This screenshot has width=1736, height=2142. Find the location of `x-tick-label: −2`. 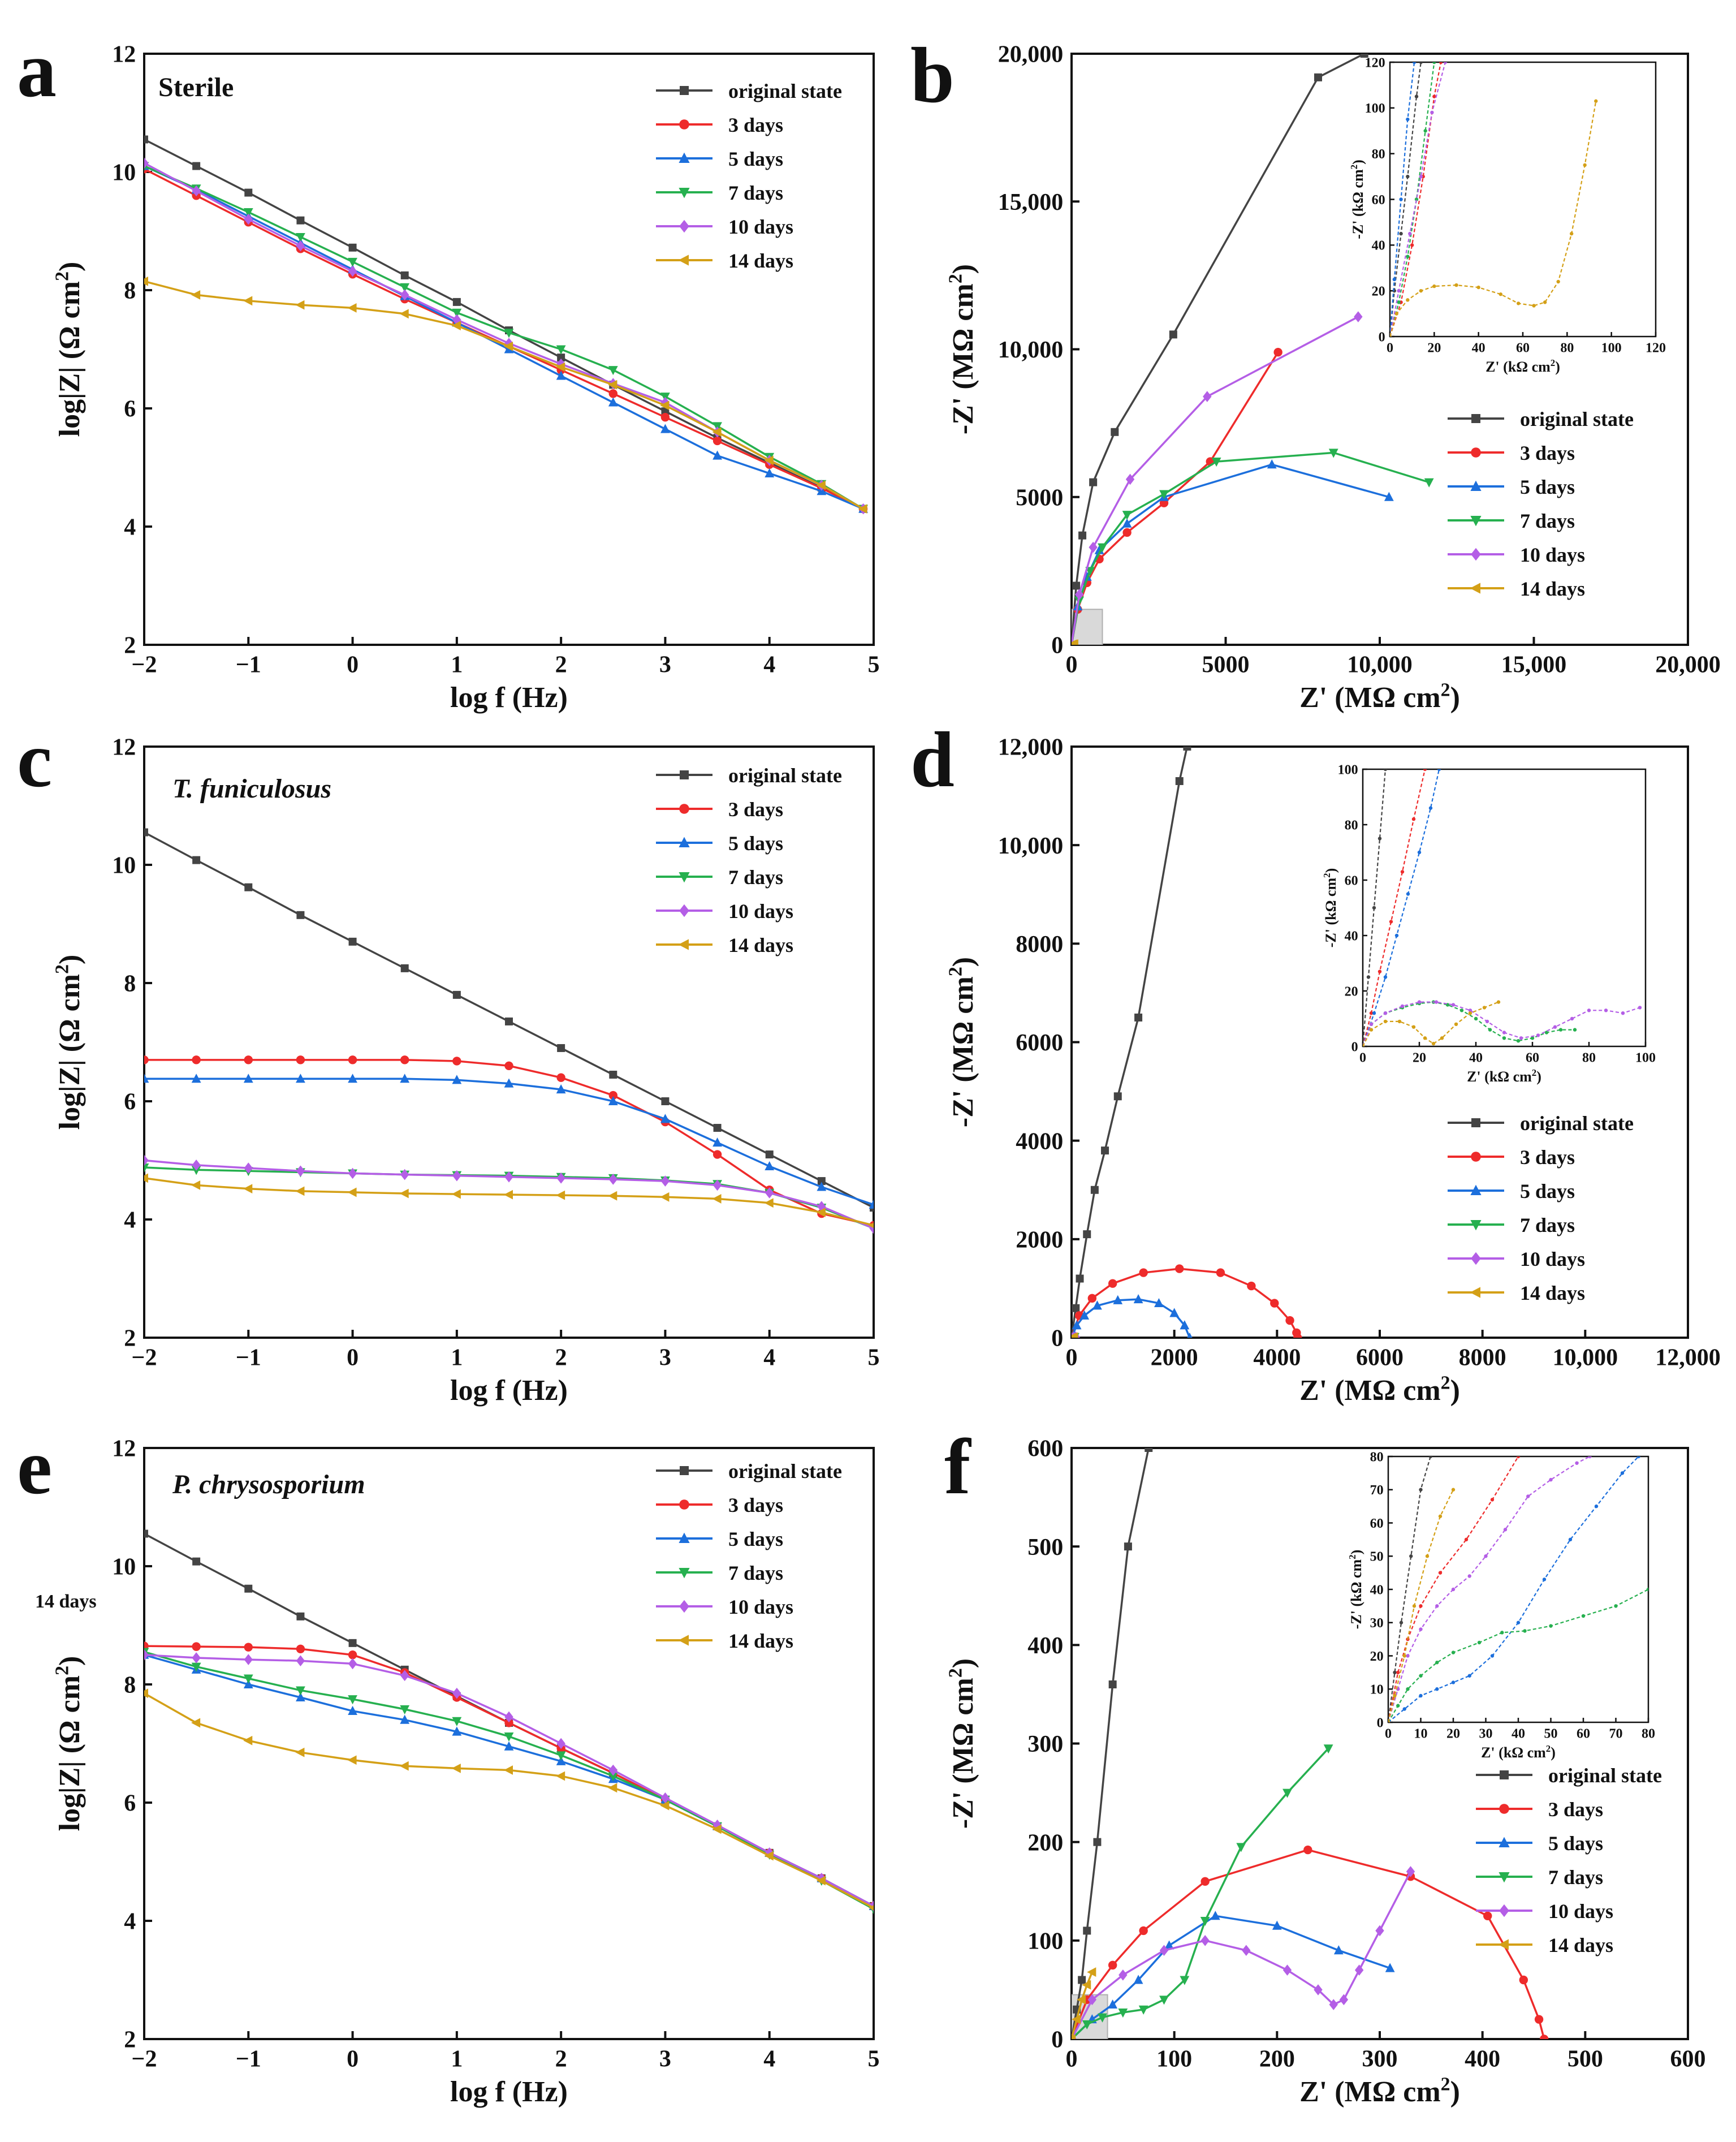

x-tick-label: −2 is located at coordinates (144, 2059).